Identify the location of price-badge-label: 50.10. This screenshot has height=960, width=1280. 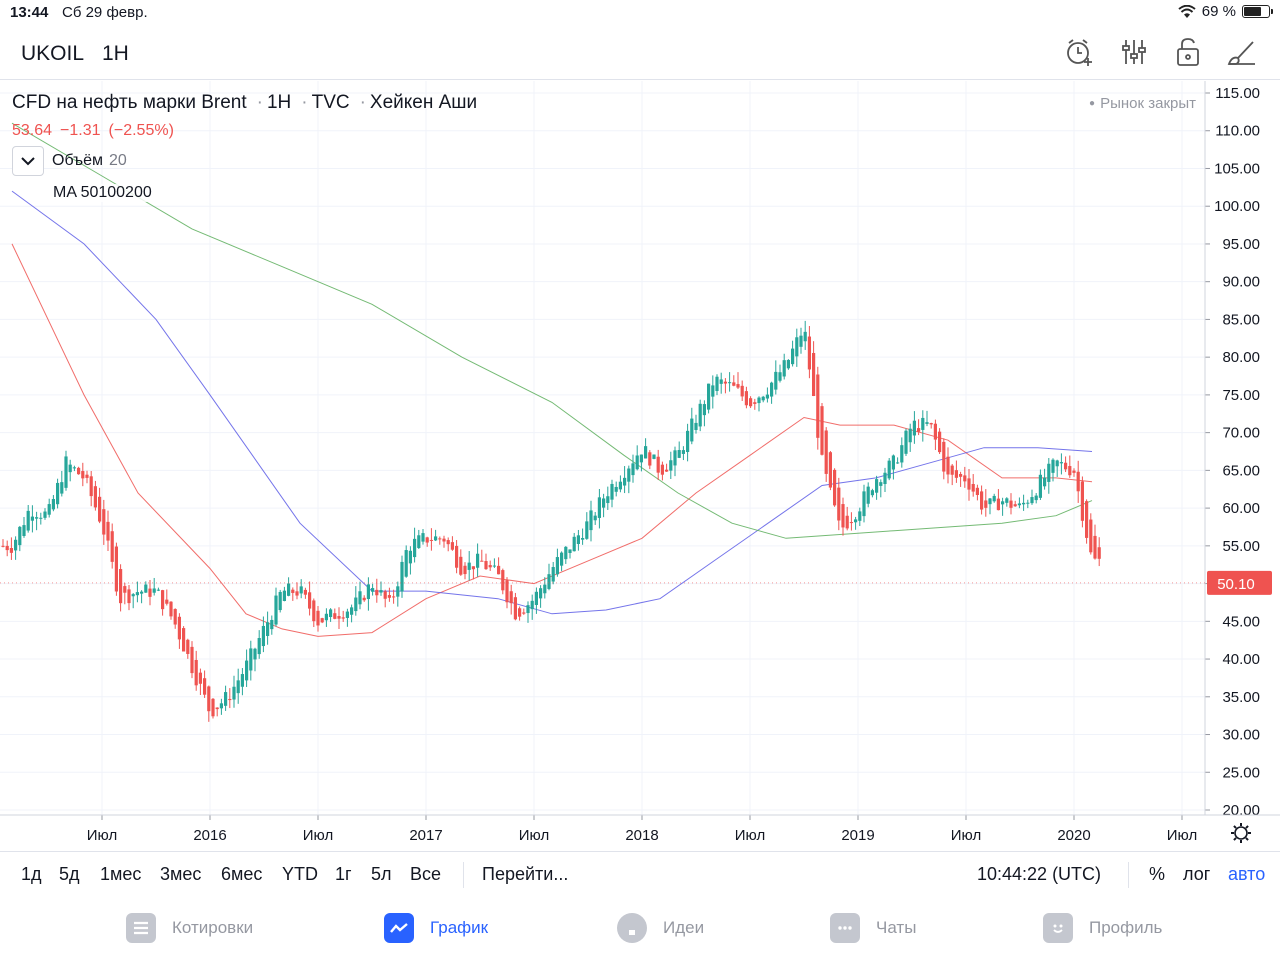
(1236, 584).